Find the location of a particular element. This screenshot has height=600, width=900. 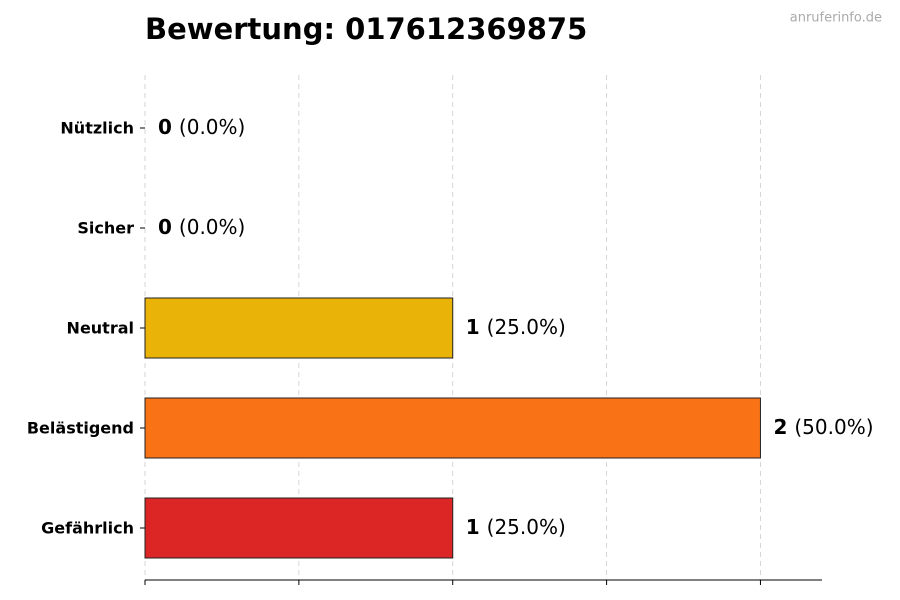

y-tick-label: Neutral is located at coordinates (100, 328).